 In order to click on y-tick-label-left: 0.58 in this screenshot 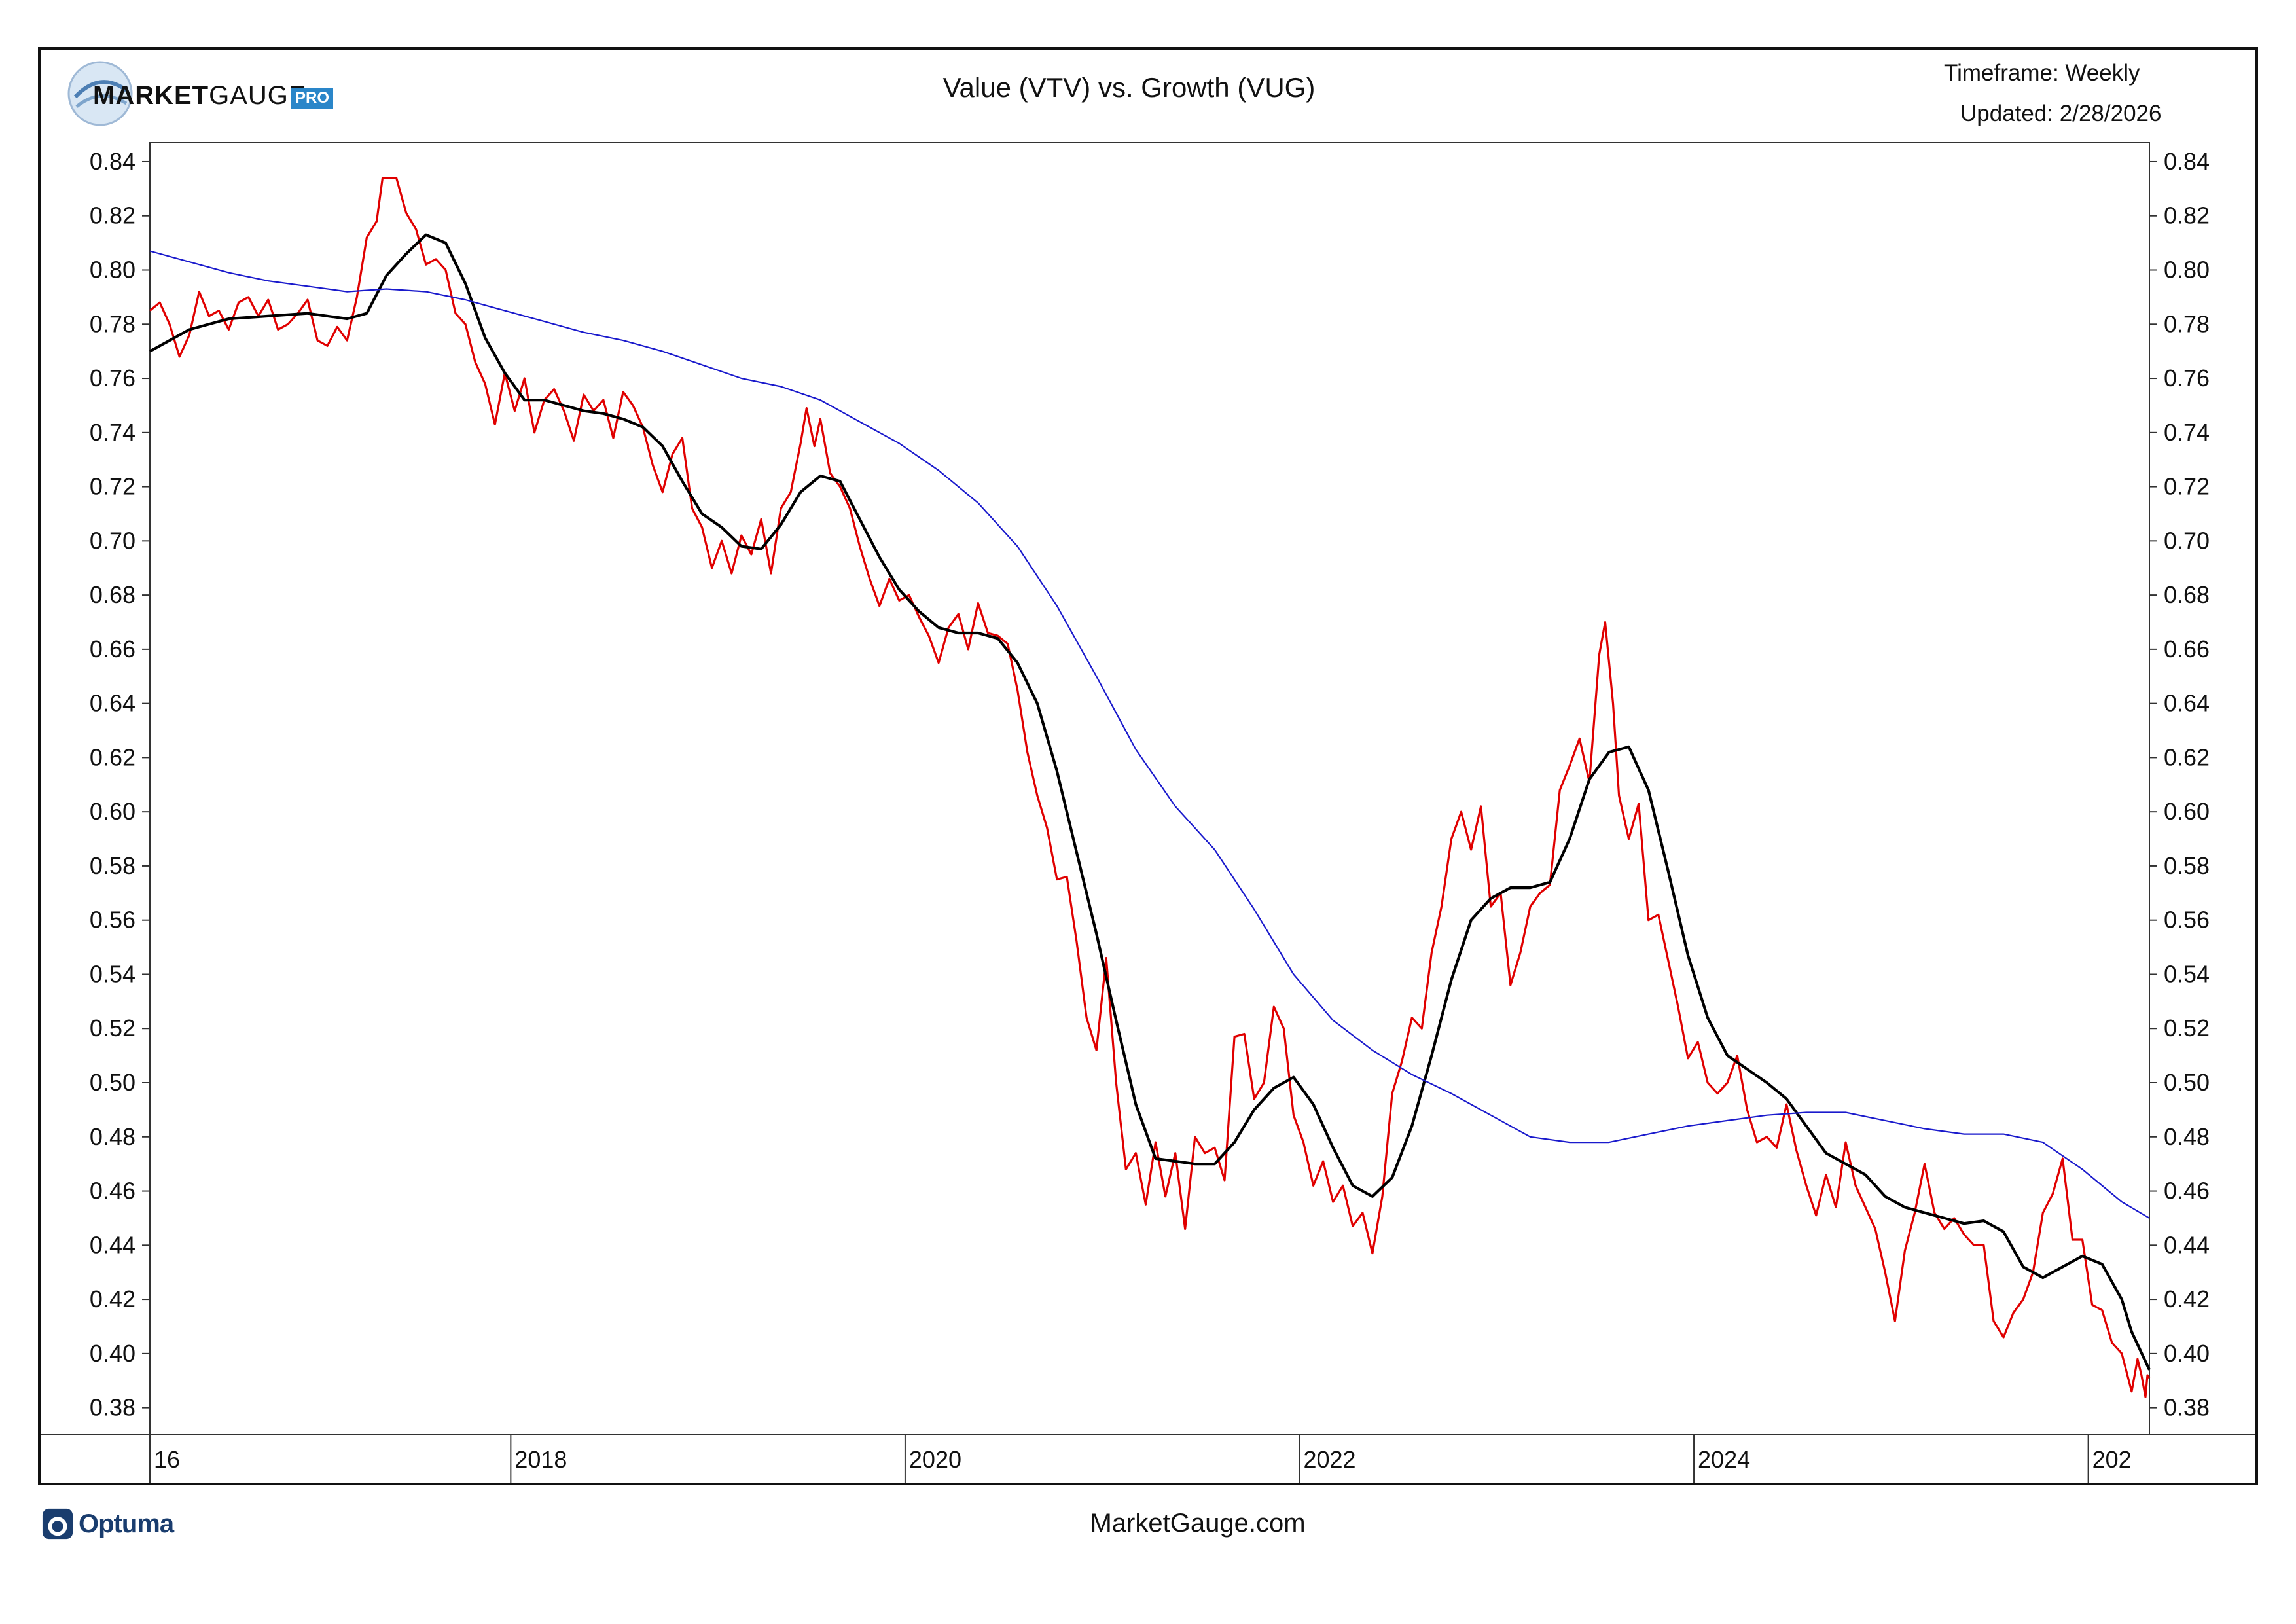, I will do `click(112, 865)`.